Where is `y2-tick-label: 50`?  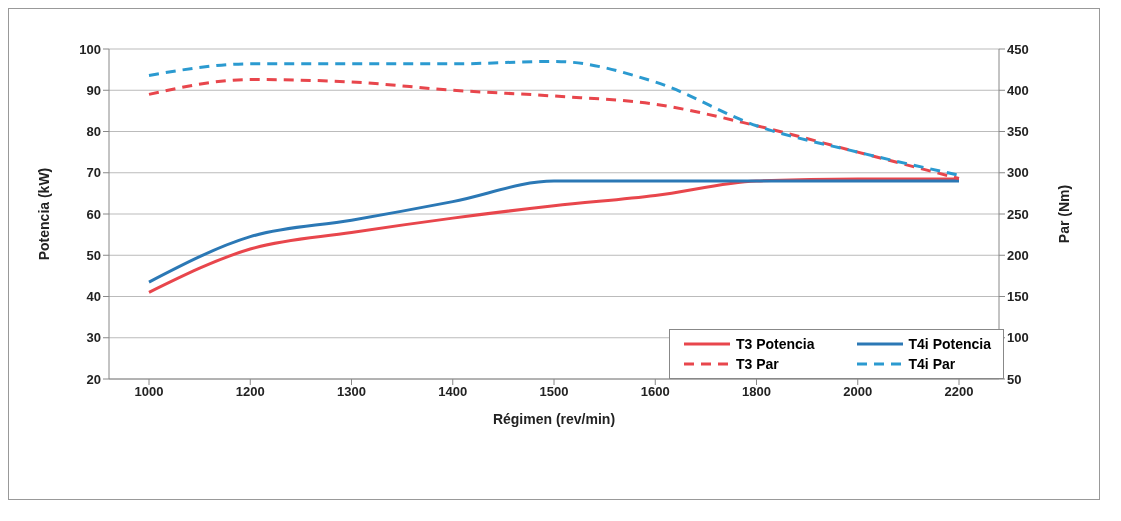
y2-tick-label: 50 is located at coordinates (1014, 379).